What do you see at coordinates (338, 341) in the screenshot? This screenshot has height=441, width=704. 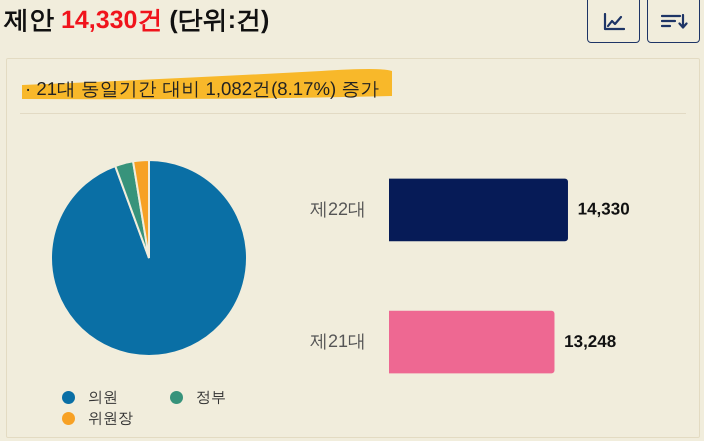 I see `y-tick-label: 제21대` at bounding box center [338, 341].